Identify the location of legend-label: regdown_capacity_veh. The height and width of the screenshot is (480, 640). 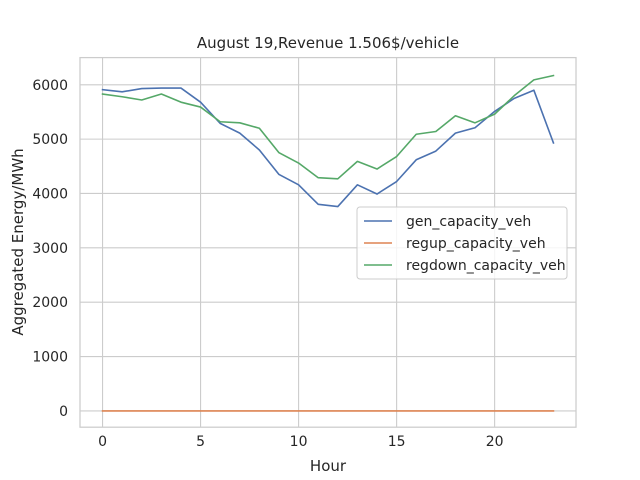
(486, 266).